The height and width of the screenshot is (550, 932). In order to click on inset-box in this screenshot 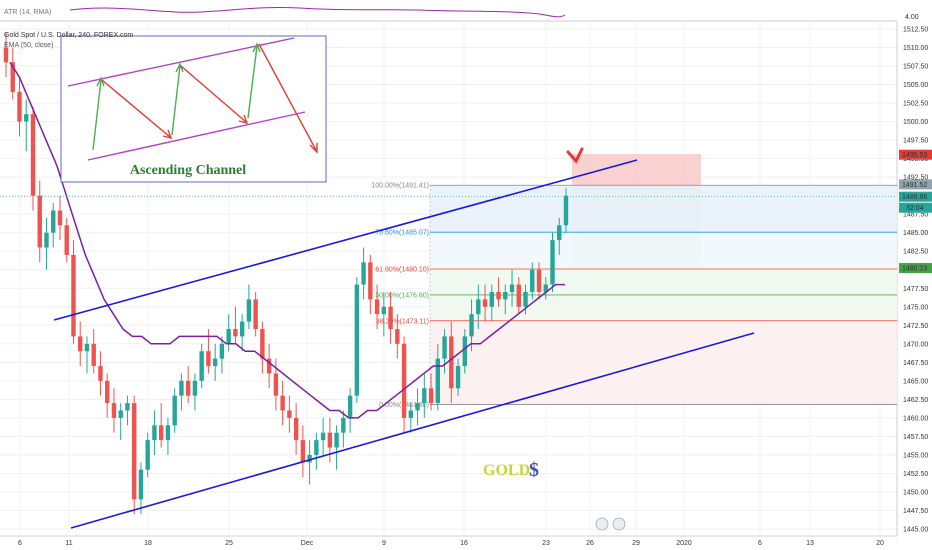, I will do `click(193, 109)`.